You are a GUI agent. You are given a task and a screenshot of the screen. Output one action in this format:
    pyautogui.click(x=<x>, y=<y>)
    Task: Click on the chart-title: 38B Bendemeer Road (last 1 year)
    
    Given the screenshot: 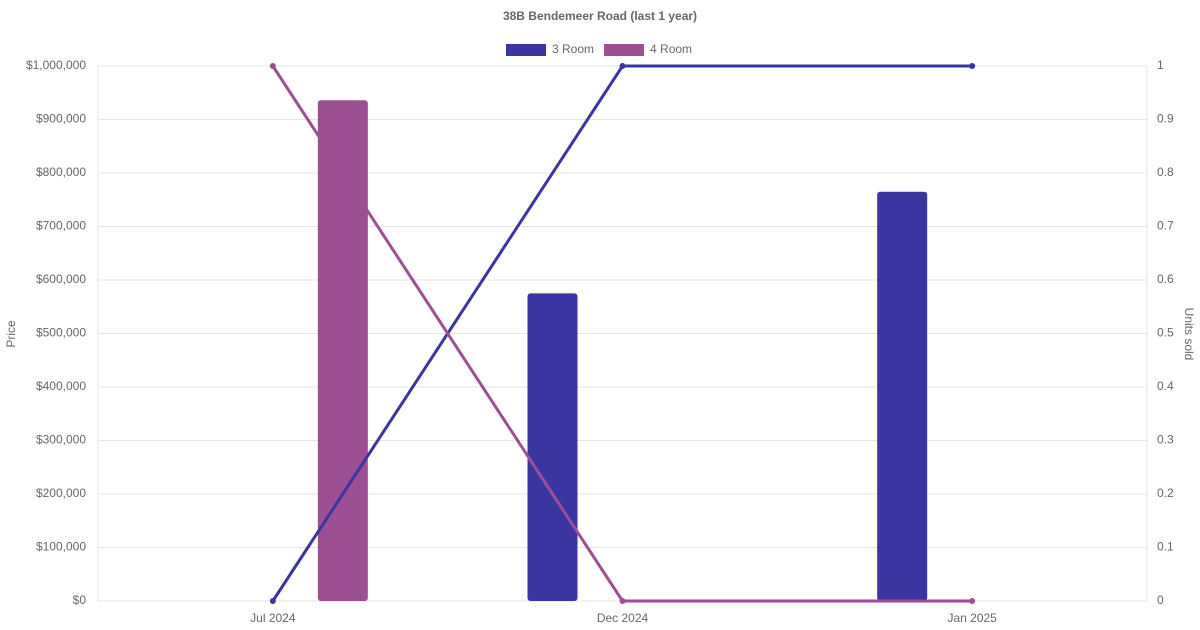 What is the action you would take?
    pyautogui.click(x=600, y=16)
    